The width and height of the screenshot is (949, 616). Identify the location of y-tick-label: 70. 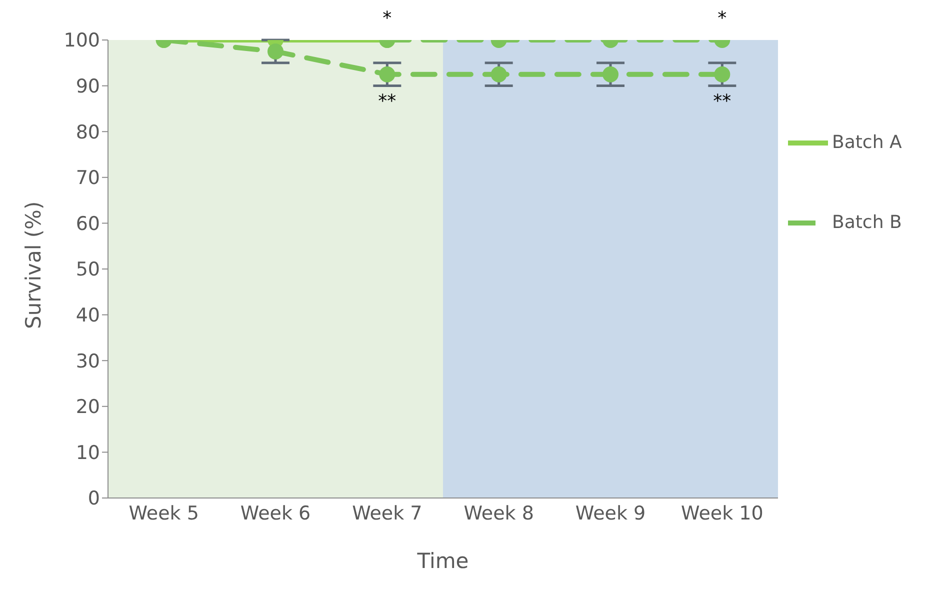
(88, 178).